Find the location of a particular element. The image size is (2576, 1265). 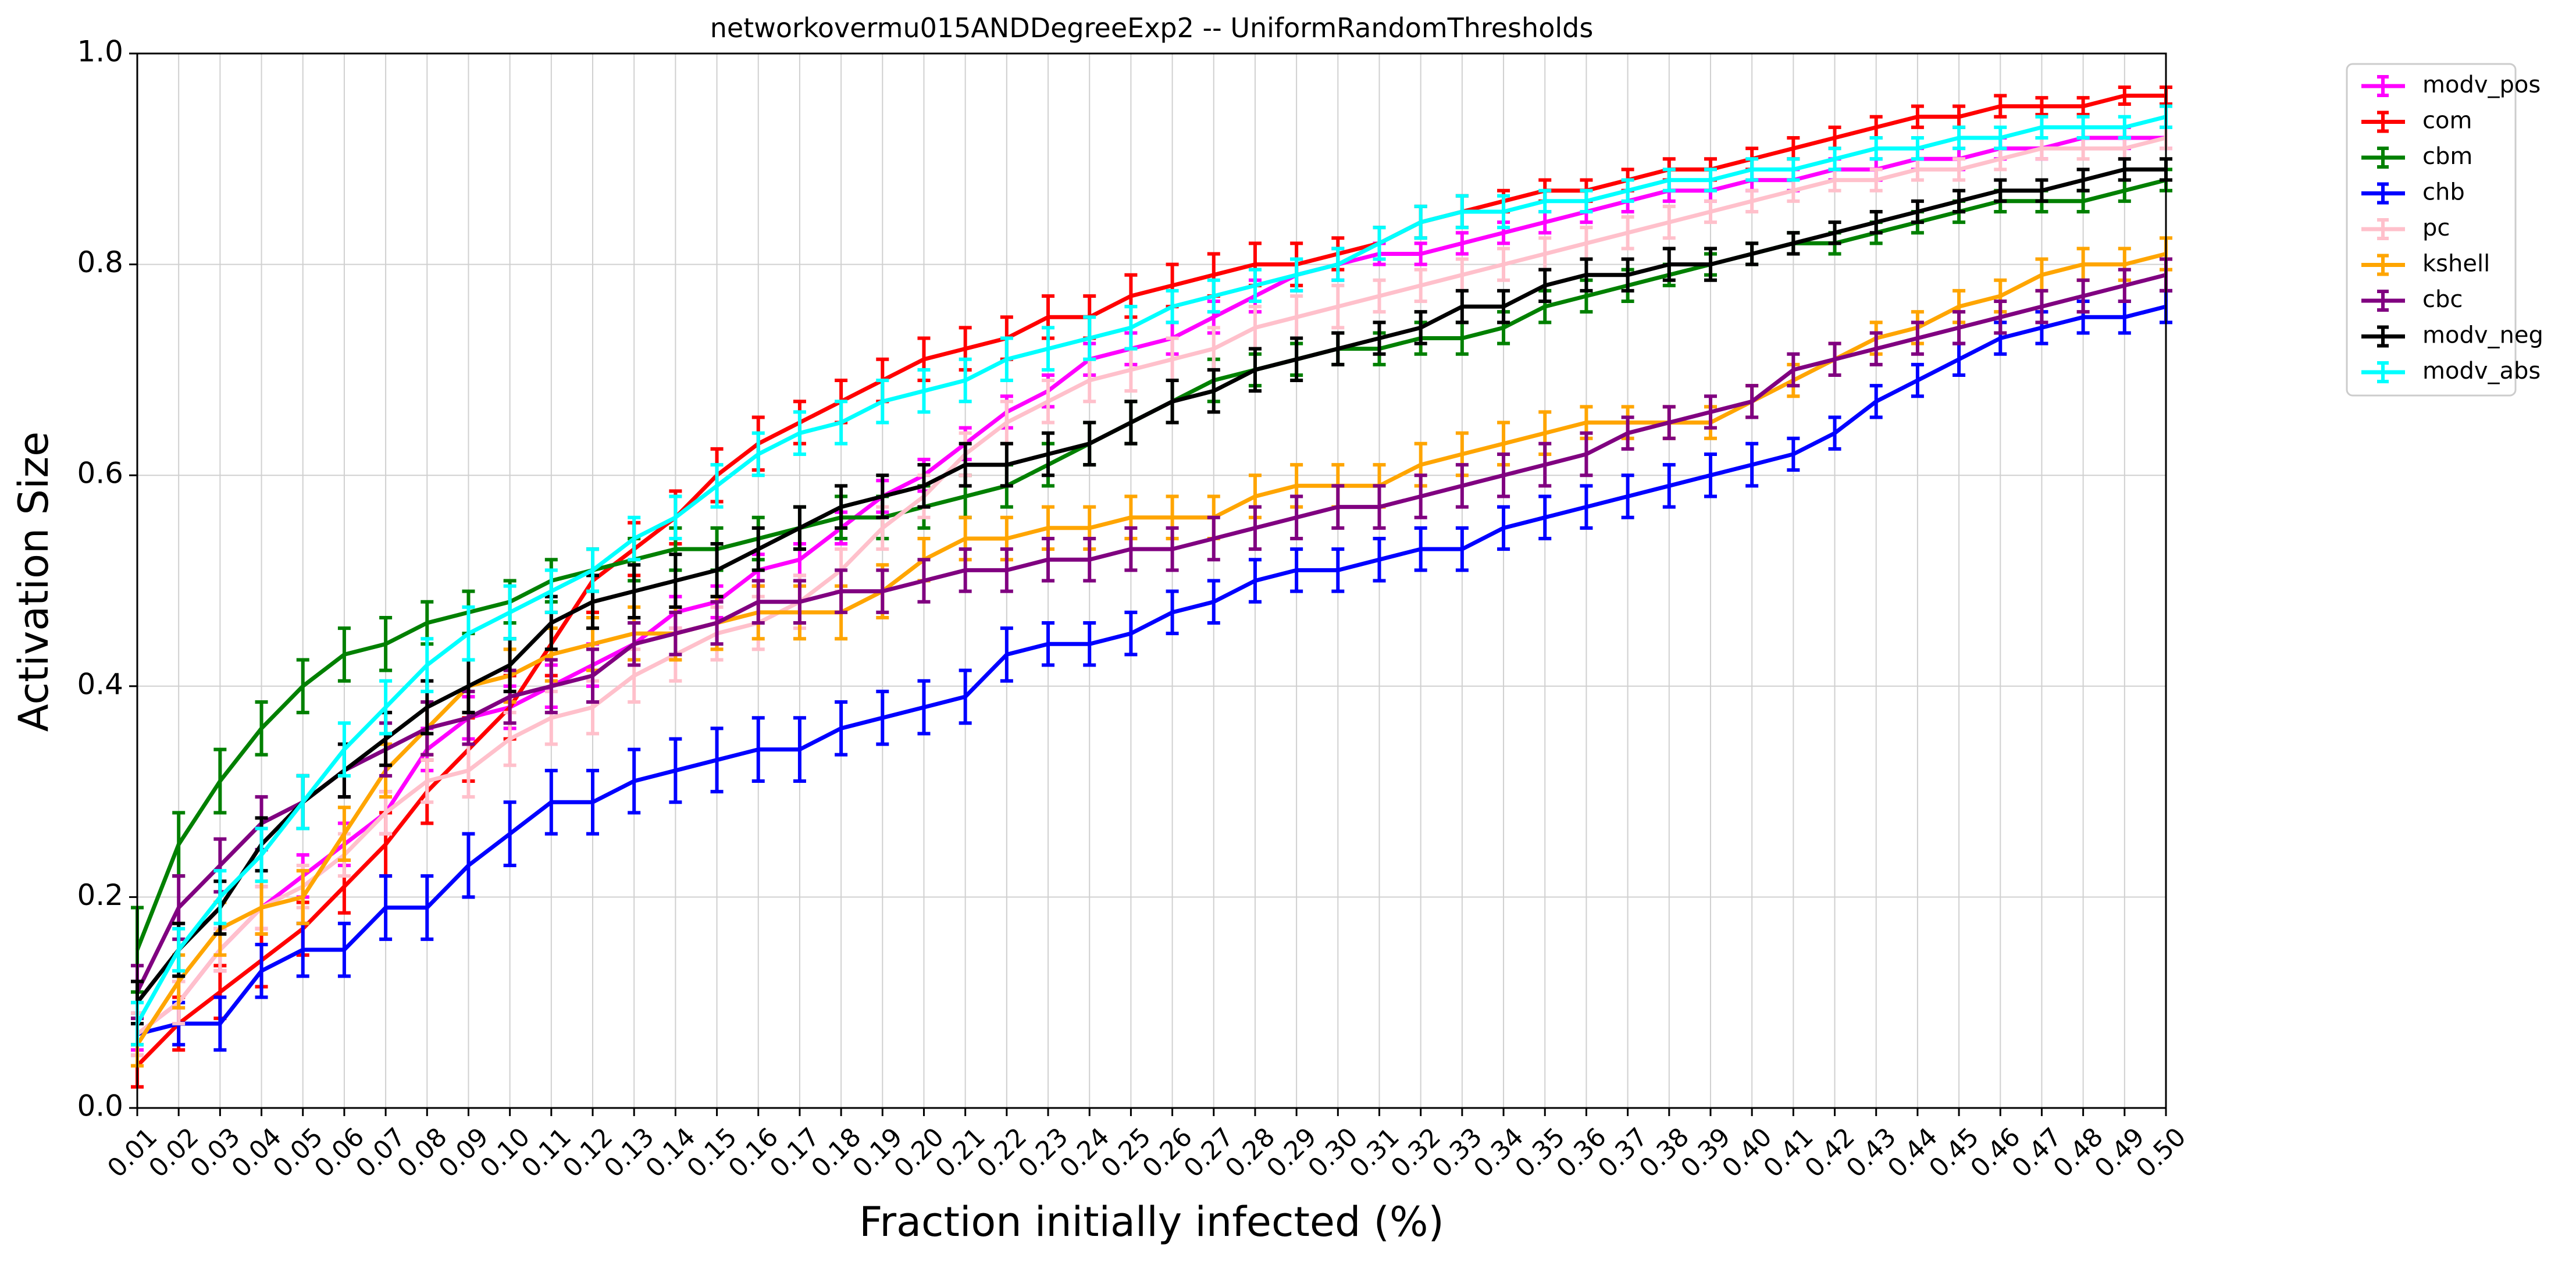

legend-box is located at coordinates (2431, 230).